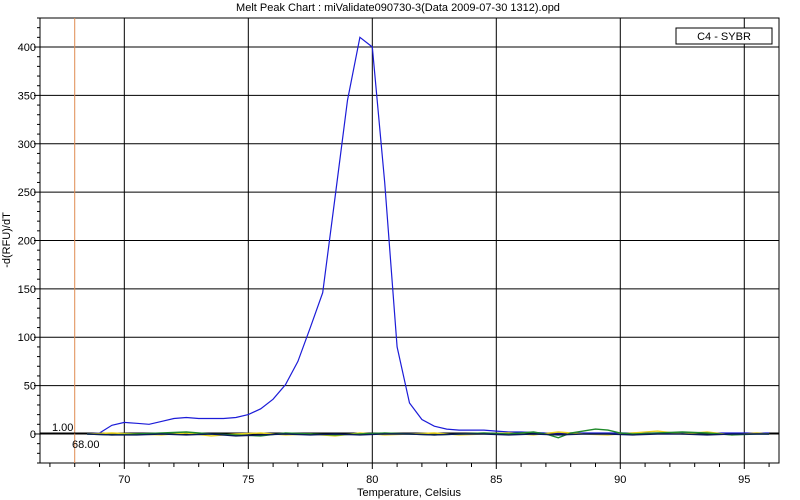 This screenshot has height=500, width=800. Describe the element at coordinates (248, 480) in the screenshot. I see `x-tick-label-75: 75` at that location.